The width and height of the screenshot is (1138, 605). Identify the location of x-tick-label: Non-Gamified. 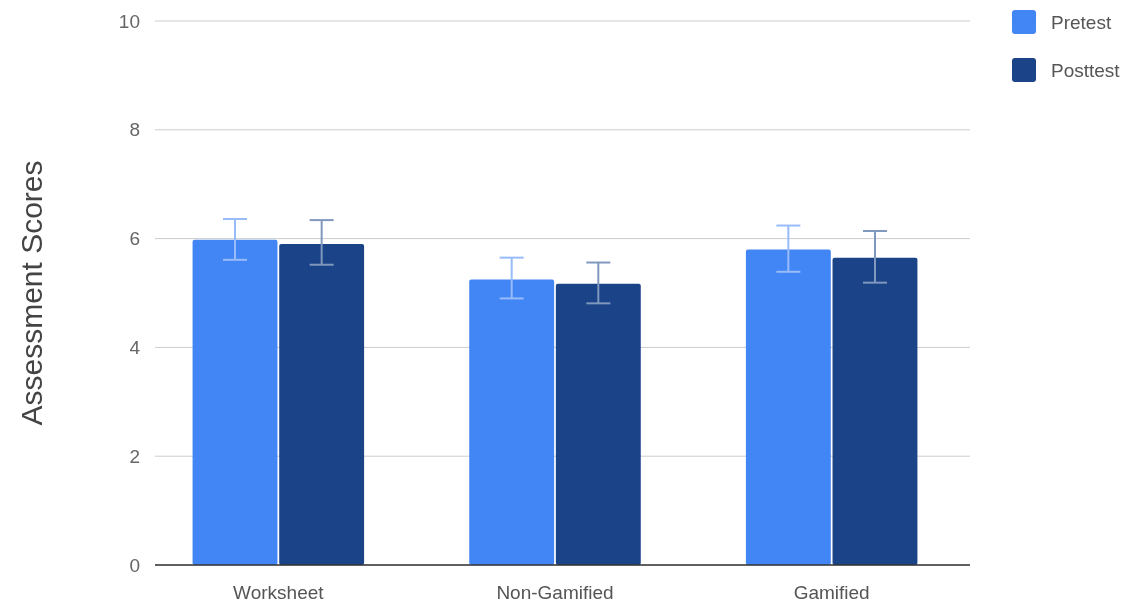
(555, 592).